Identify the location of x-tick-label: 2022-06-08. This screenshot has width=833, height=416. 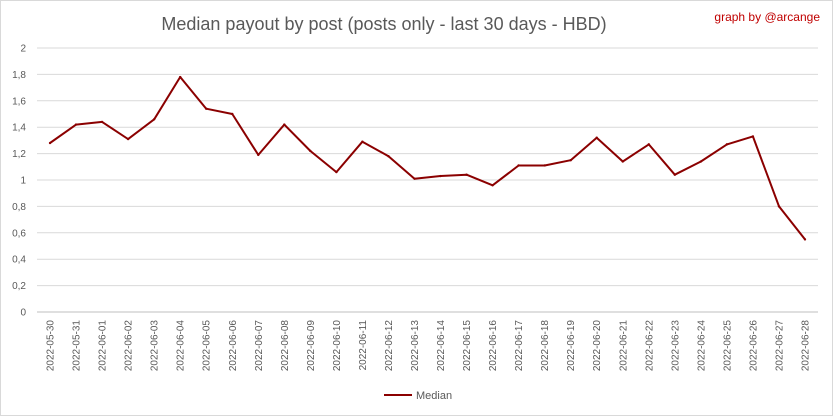
(285, 346).